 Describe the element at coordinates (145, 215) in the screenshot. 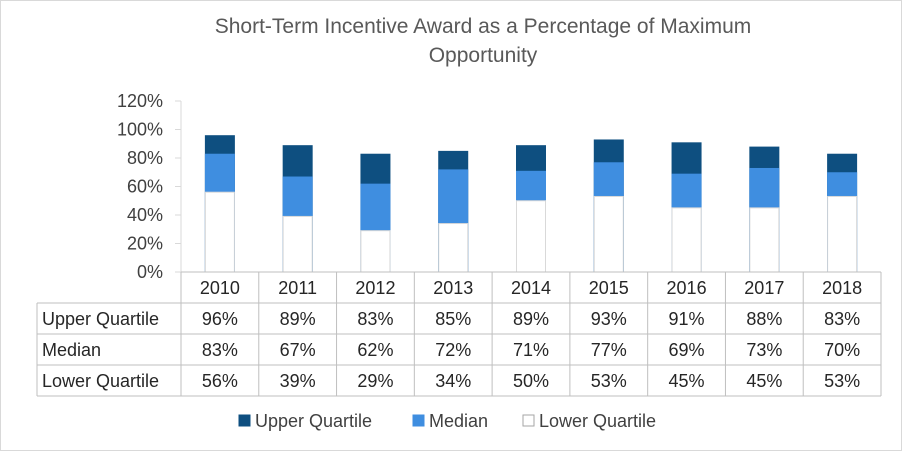

I see `y-tick-label: 40%` at that location.